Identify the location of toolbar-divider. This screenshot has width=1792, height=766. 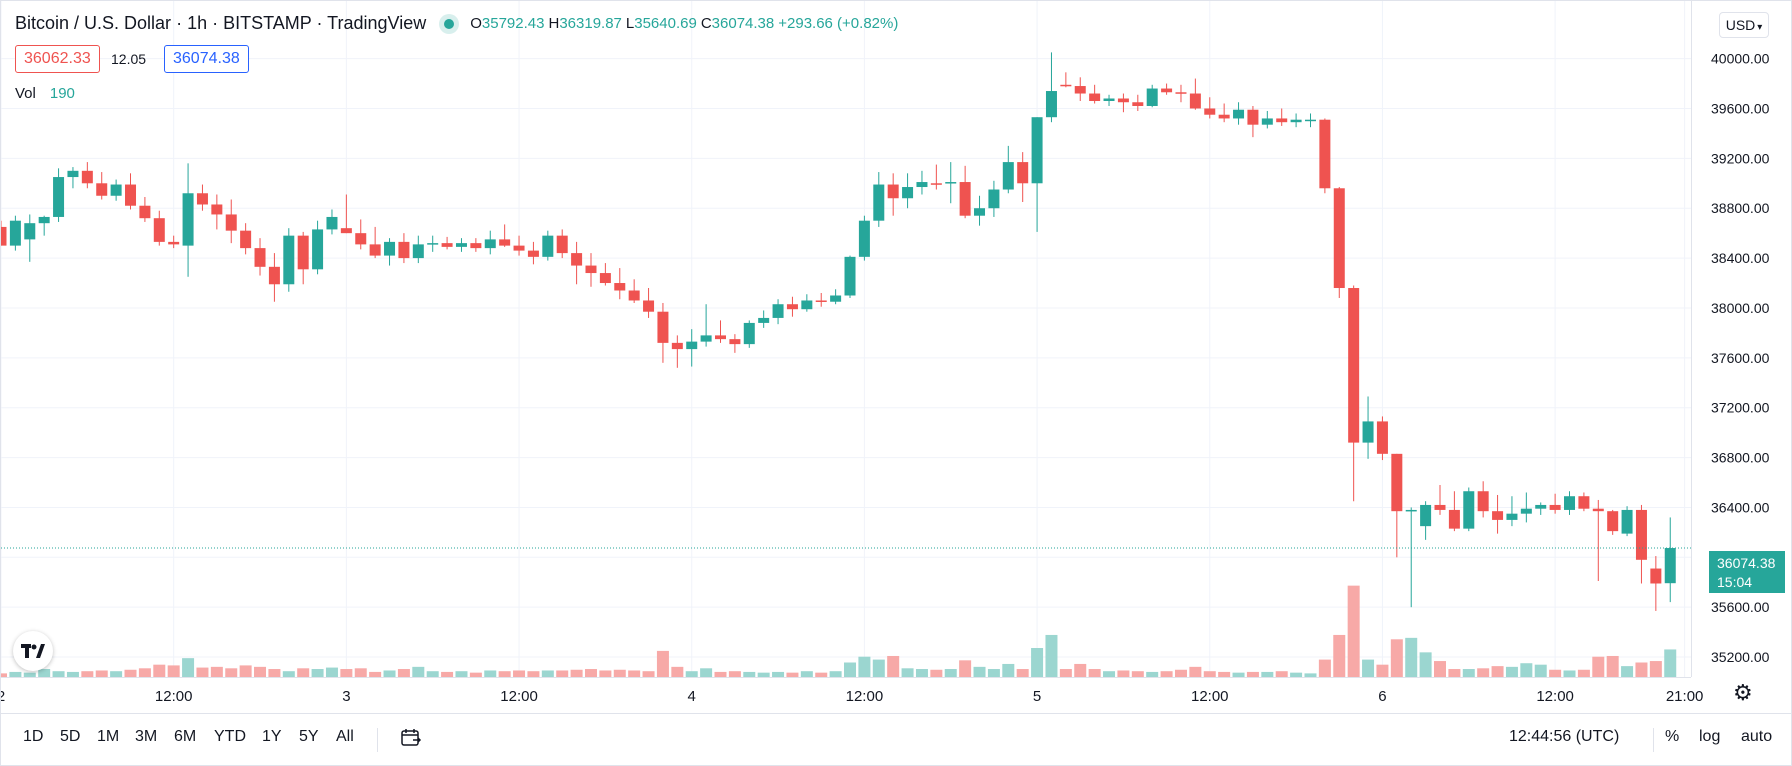
(1653, 740).